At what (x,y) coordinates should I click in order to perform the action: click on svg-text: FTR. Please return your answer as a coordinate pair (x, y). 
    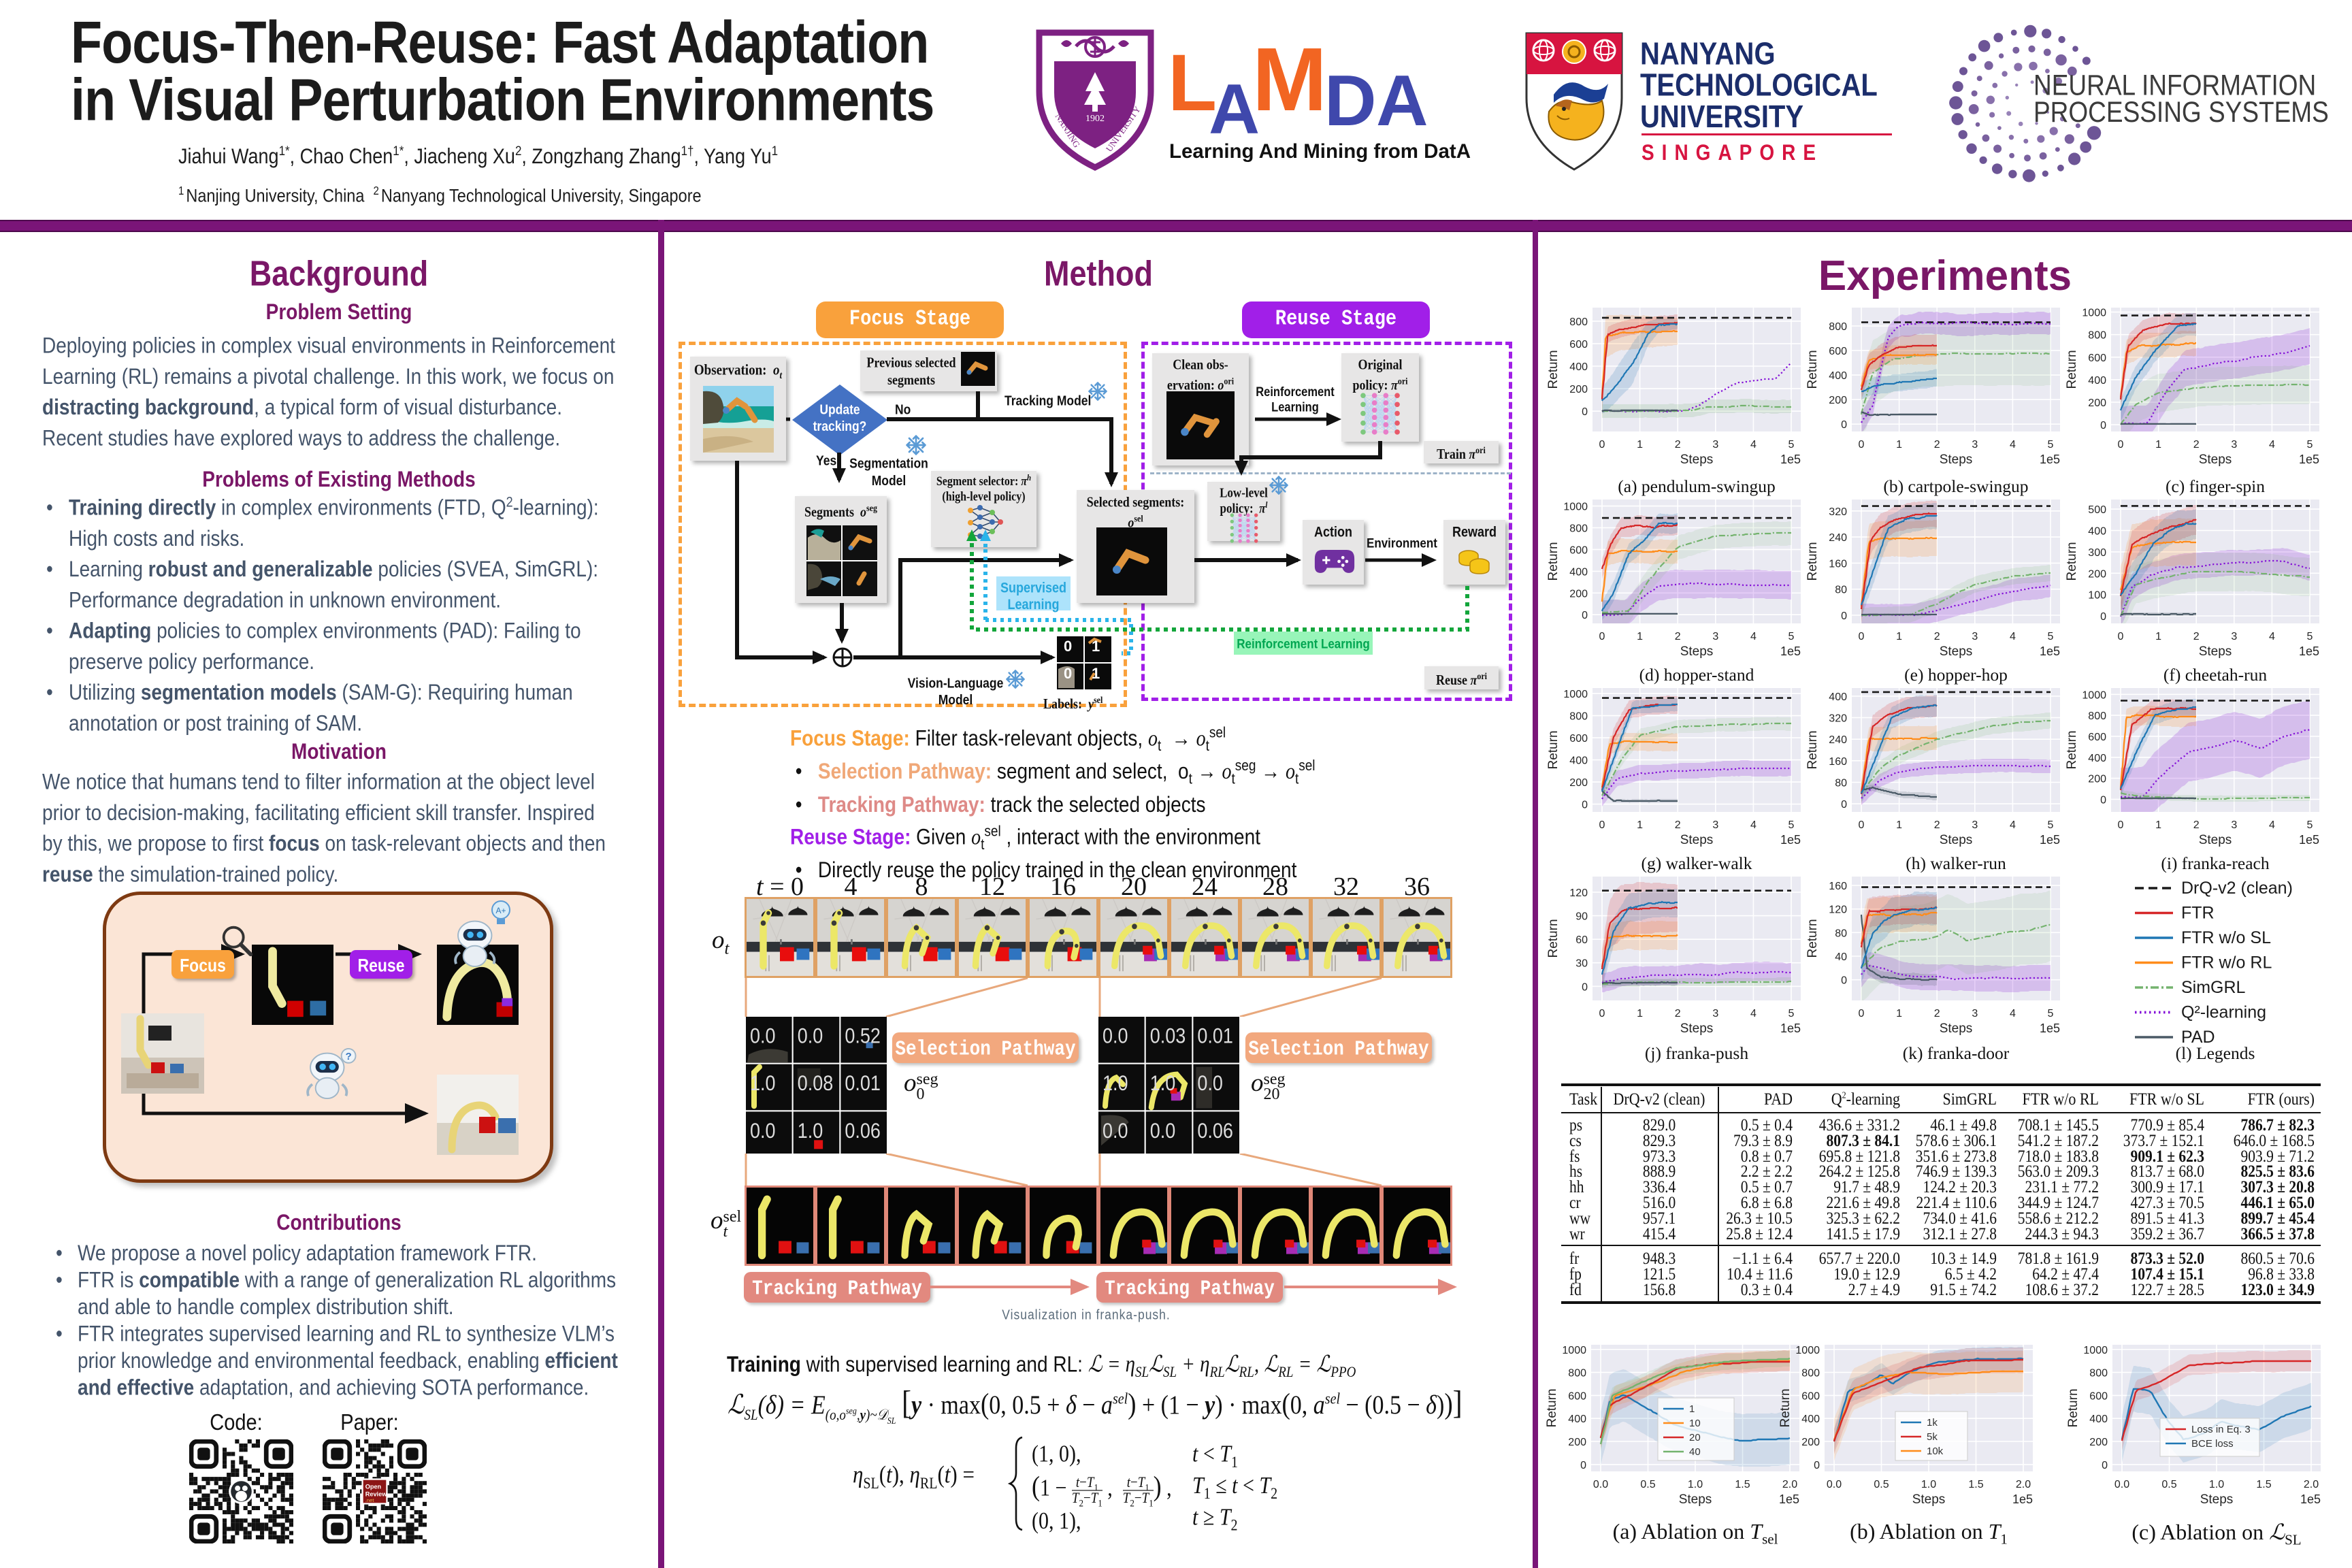
    Looking at the image, I should click on (2198, 914).